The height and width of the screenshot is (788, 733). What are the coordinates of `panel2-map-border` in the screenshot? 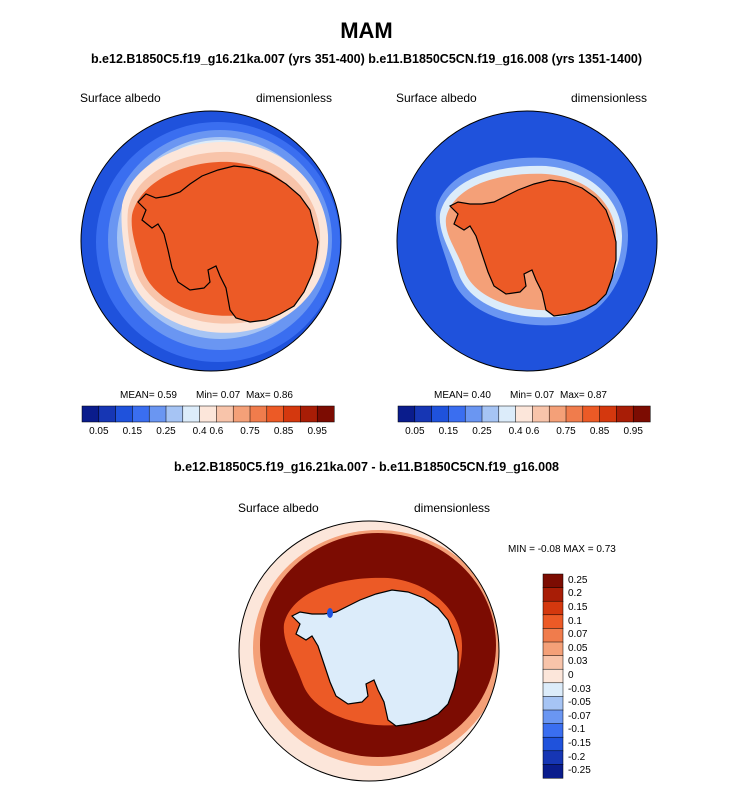 It's located at (527, 241).